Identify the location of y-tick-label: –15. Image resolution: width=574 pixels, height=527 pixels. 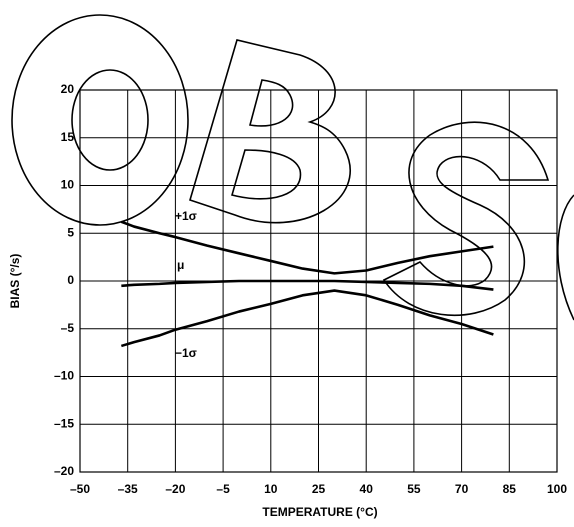
(64, 423).